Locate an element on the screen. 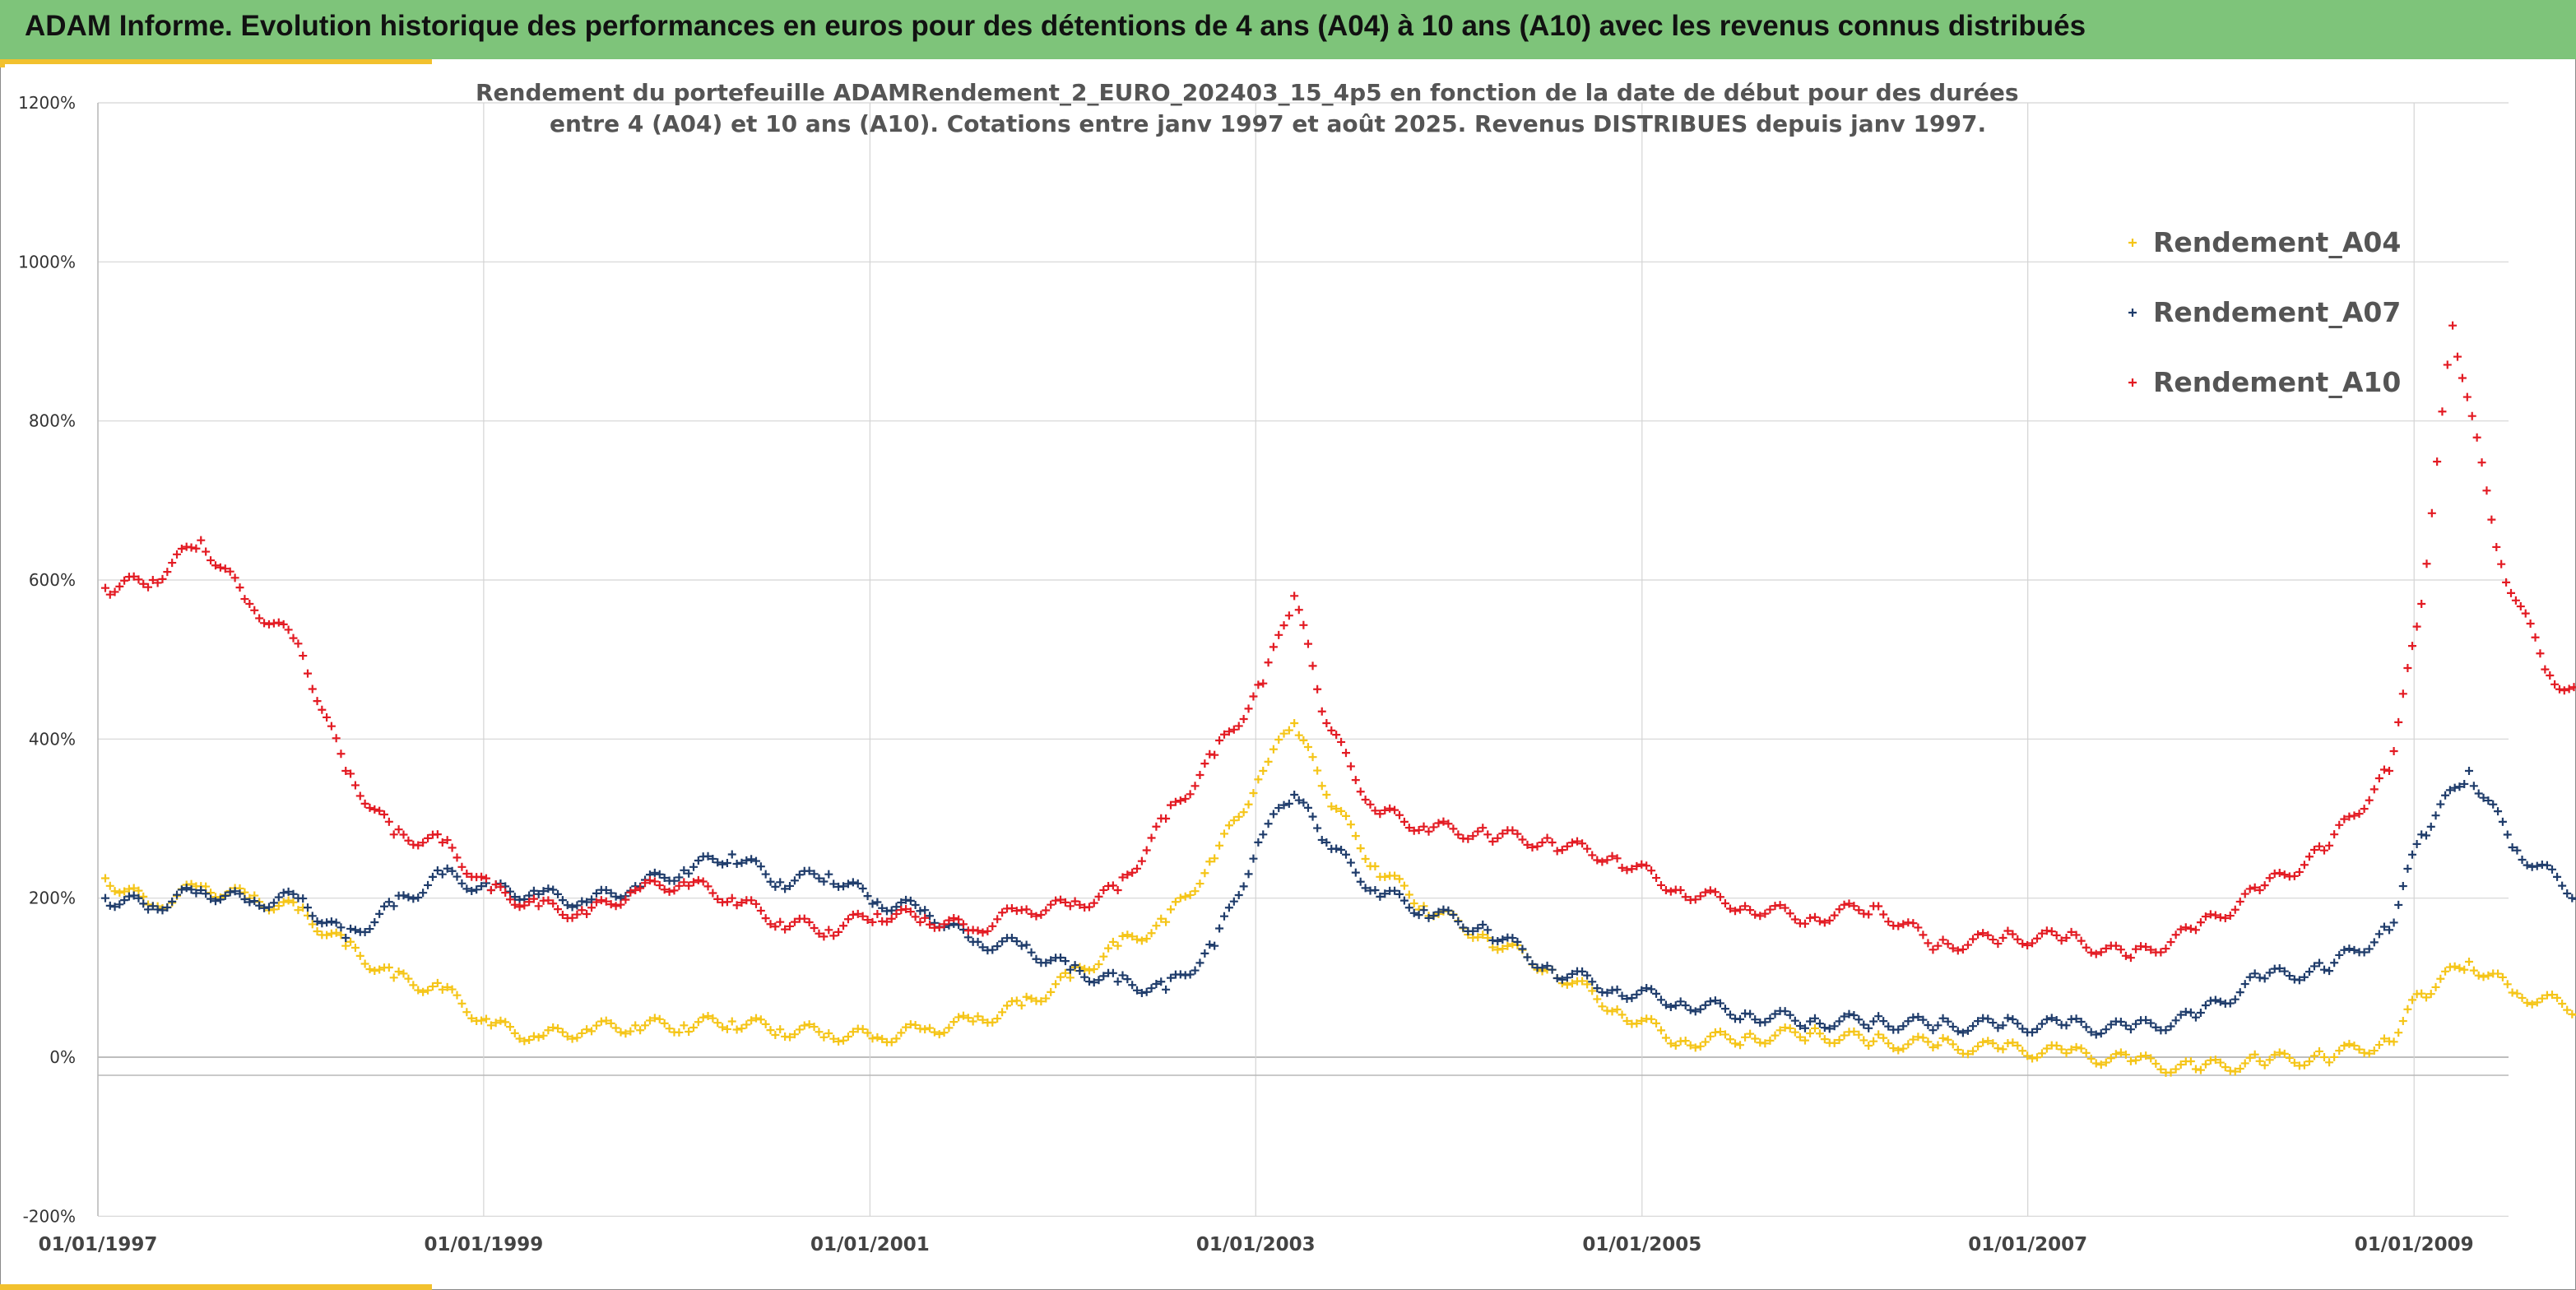 Image resolution: width=2576 pixels, height=1290 pixels. x-tick-label: 01/01/2001 is located at coordinates (870, 1244).